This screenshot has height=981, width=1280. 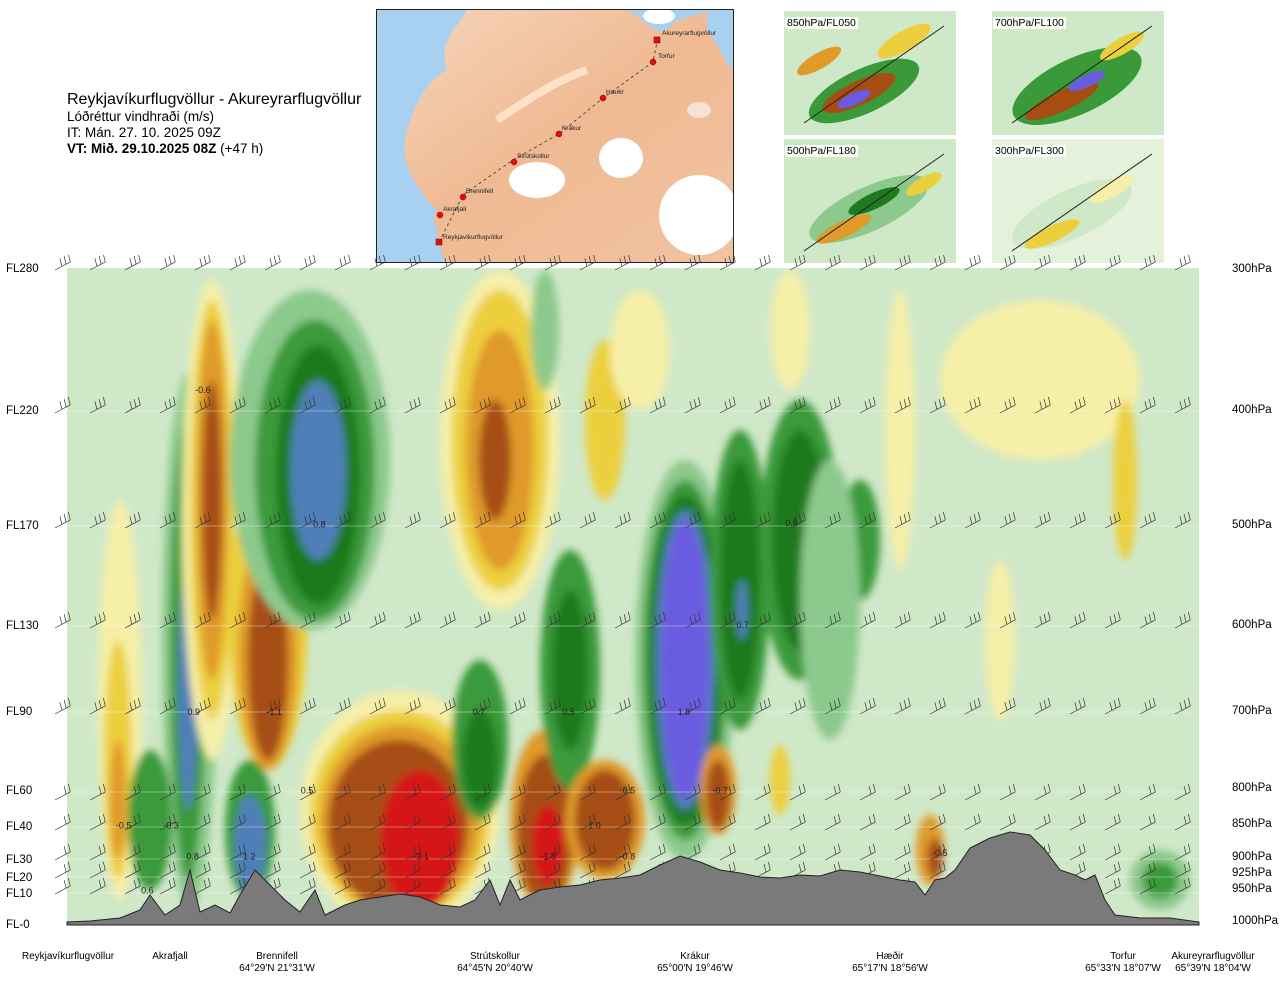 What do you see at coordinates (870, 73) in the screenshot?
I see `thumbnail-850hpa: 850hPa/FL050` at bounding box center [870, 73].